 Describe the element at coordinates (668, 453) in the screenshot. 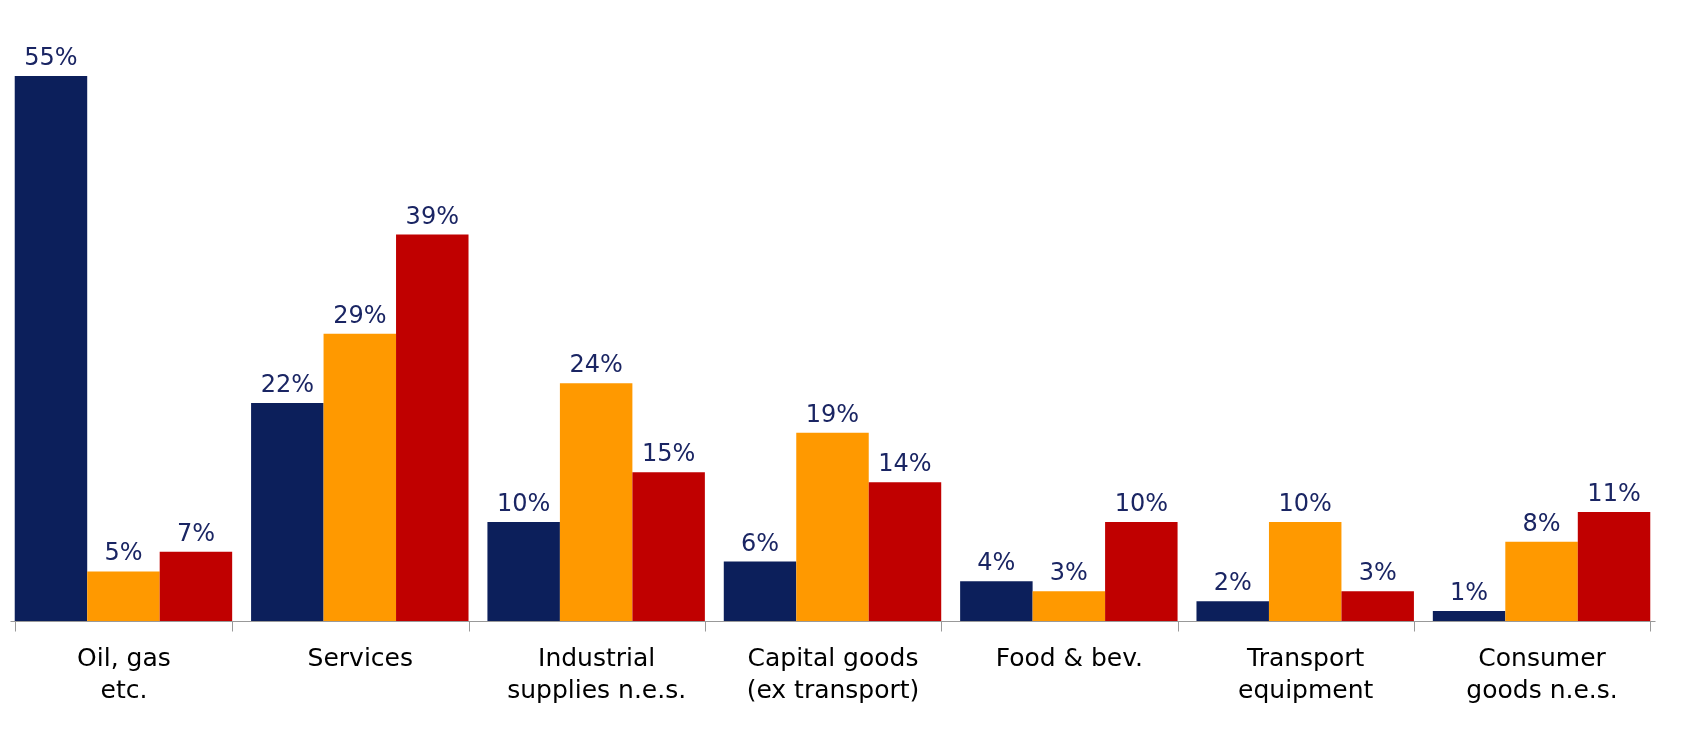

I see `data-label: 15%` at that location.